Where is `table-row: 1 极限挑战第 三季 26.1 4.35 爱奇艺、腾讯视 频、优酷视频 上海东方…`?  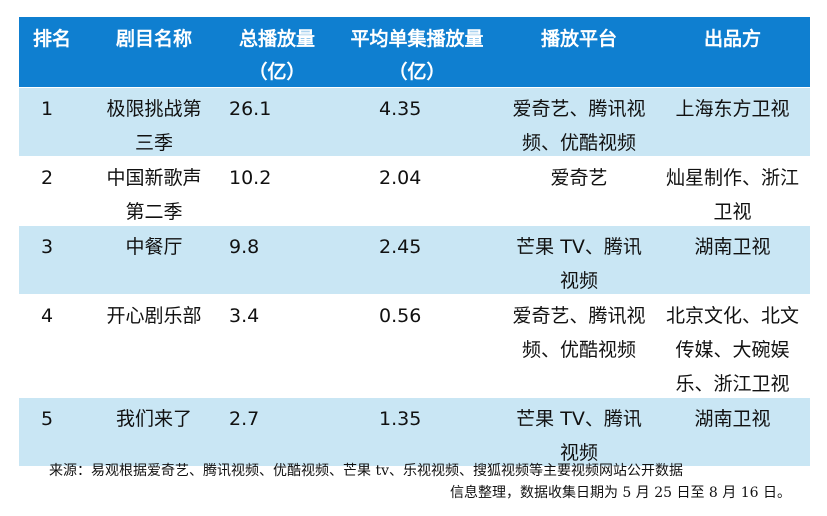 table-row: 1 极限挑战第 三季 26.1 4.35 爱奇艺、腾讯视 频、优酷视频 上海东方… is located at coordinates (414, 121).